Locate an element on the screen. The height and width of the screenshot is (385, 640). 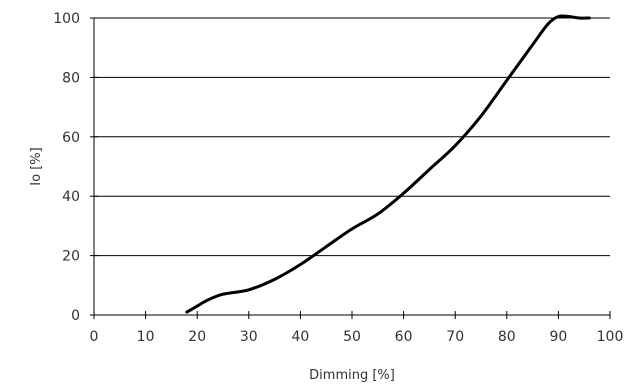
x-tick-label: 50 is located at coordinates (352, 337).